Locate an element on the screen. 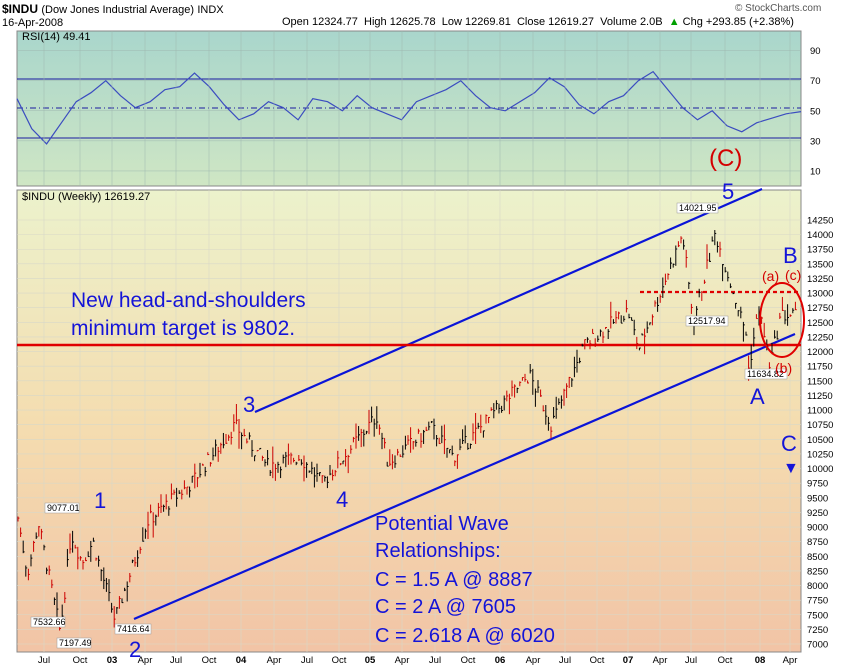  volume-value: 2.0B is located at coordinates (651, 22).